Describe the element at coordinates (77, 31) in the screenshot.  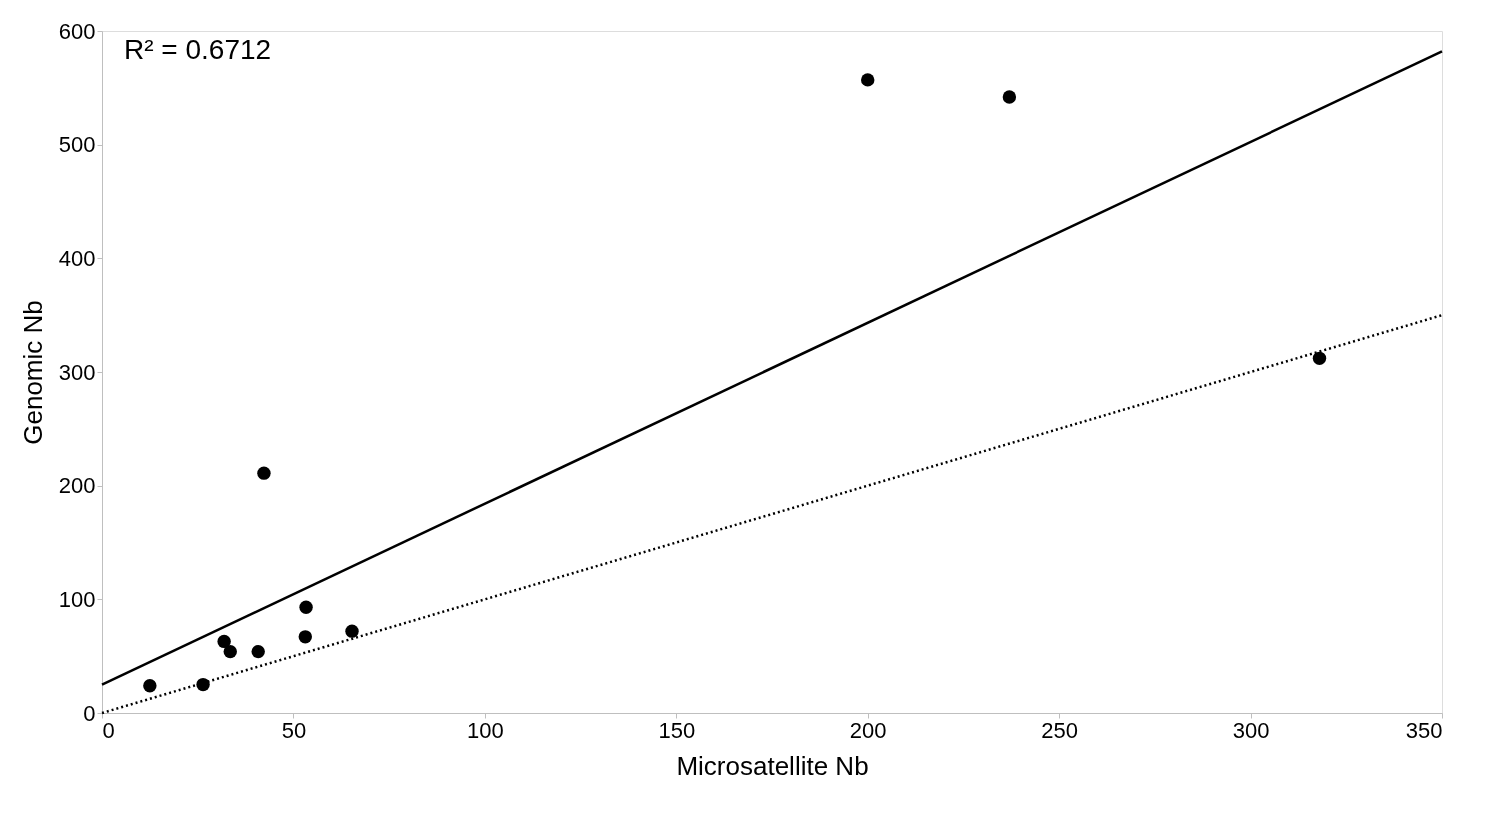
I see `y-tick-label: 600` at that location.